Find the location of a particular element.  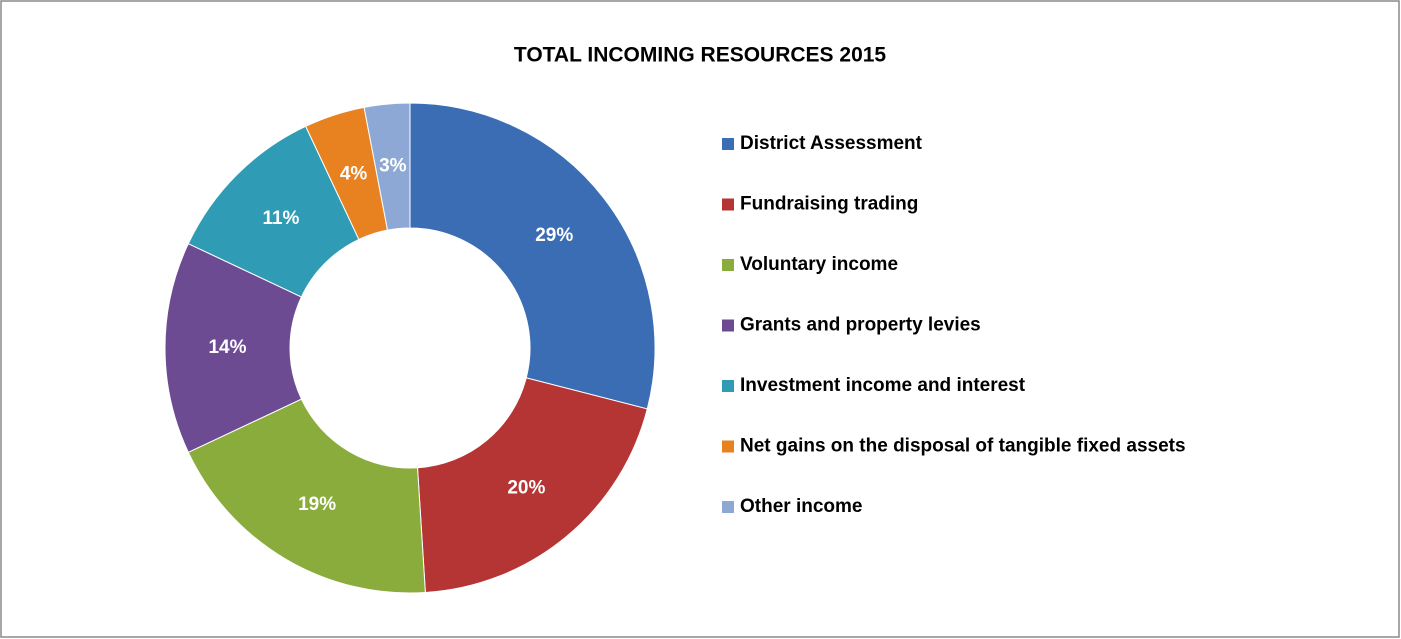

legend-label: Fundraising trading is located at coordinates (829, 204).